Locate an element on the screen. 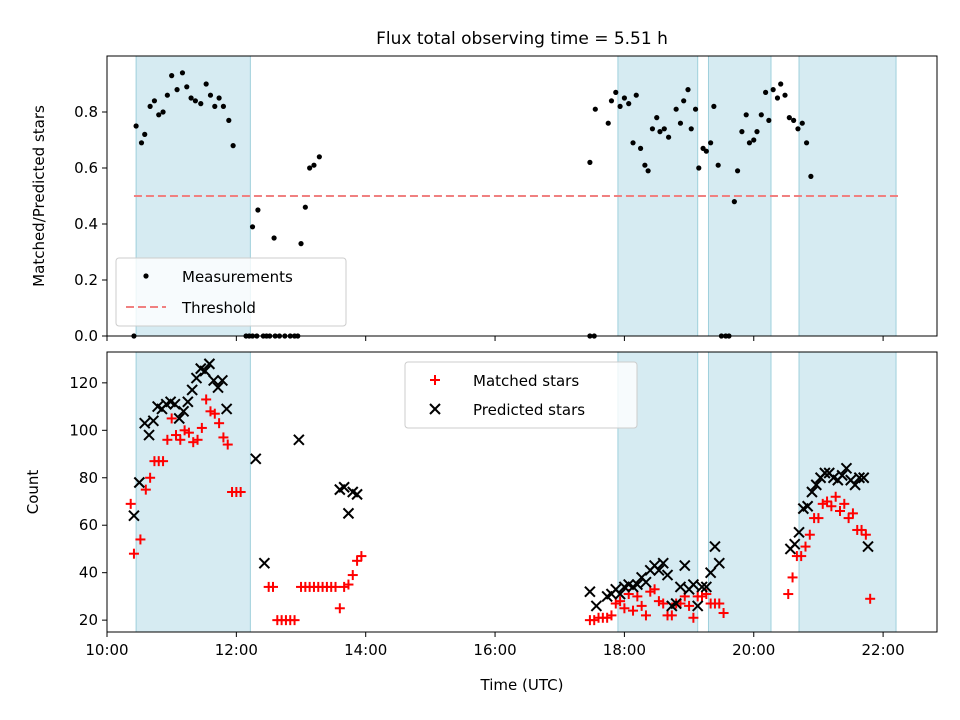 This screenshot has width=960, height=720. chart-title: Flux total observing time = 5.51 h is located at coordinates (522, 39).